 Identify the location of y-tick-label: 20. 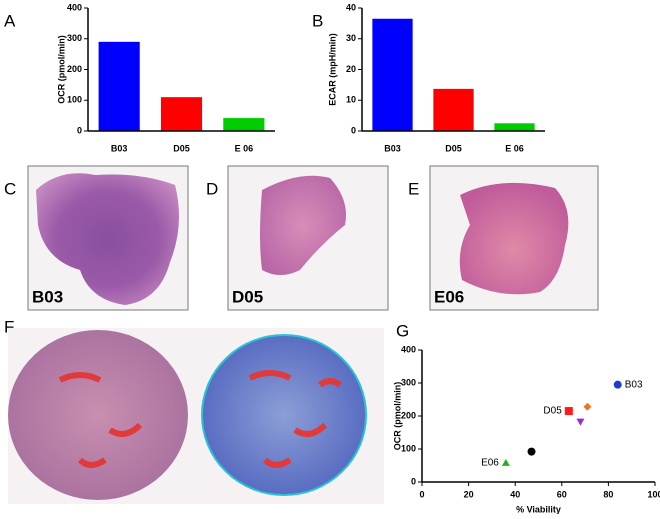
(351, 69).